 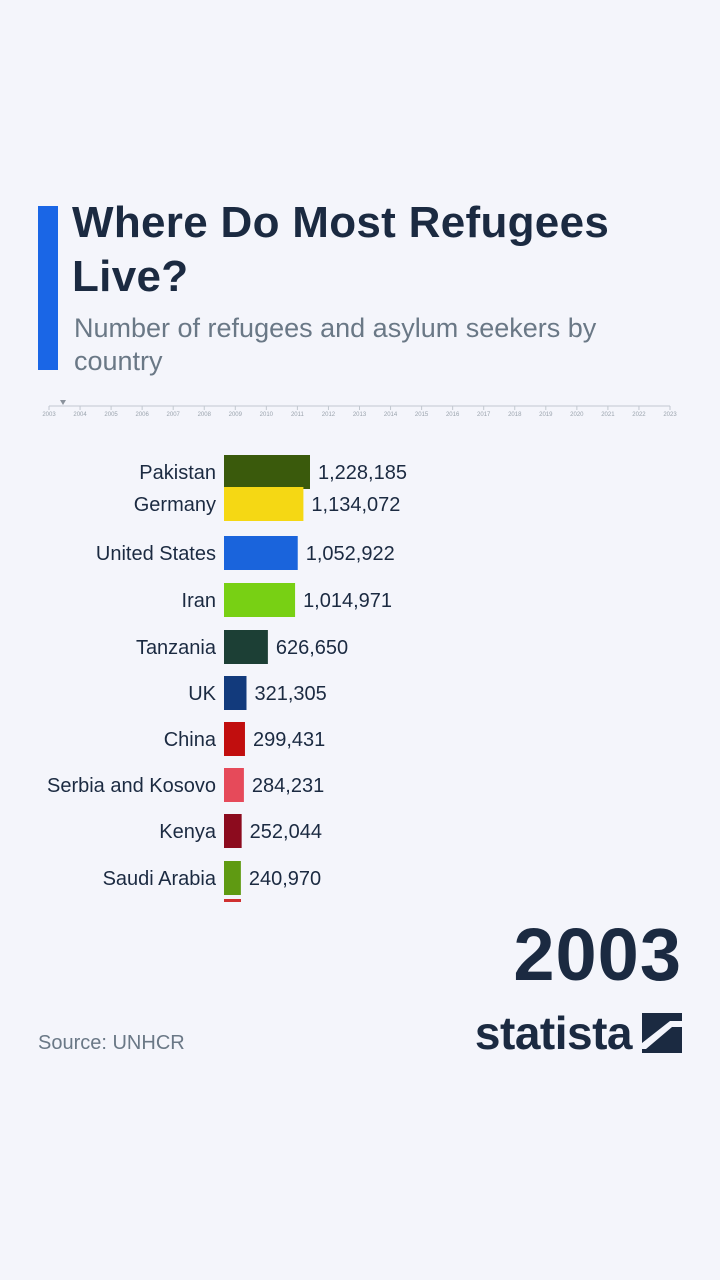 What do you see at coordinates (290, 694) in the screenshot?
I see `value-label: 321,305` at bounding box center [290, 694].